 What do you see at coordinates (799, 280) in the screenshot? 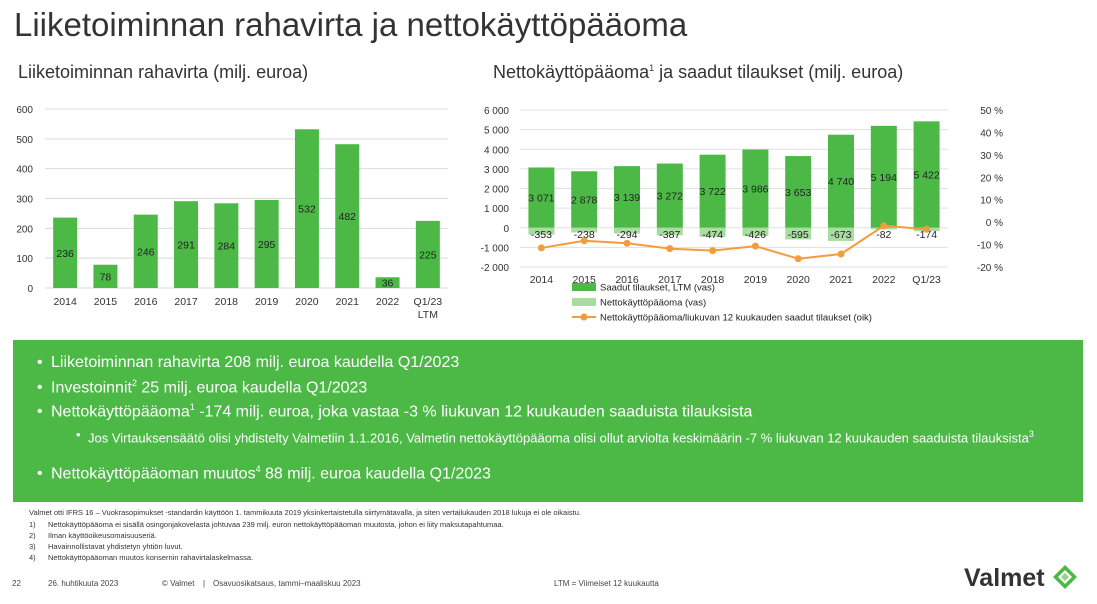
I see `x-tick-label: 2020` at bounding box center [799, 280].